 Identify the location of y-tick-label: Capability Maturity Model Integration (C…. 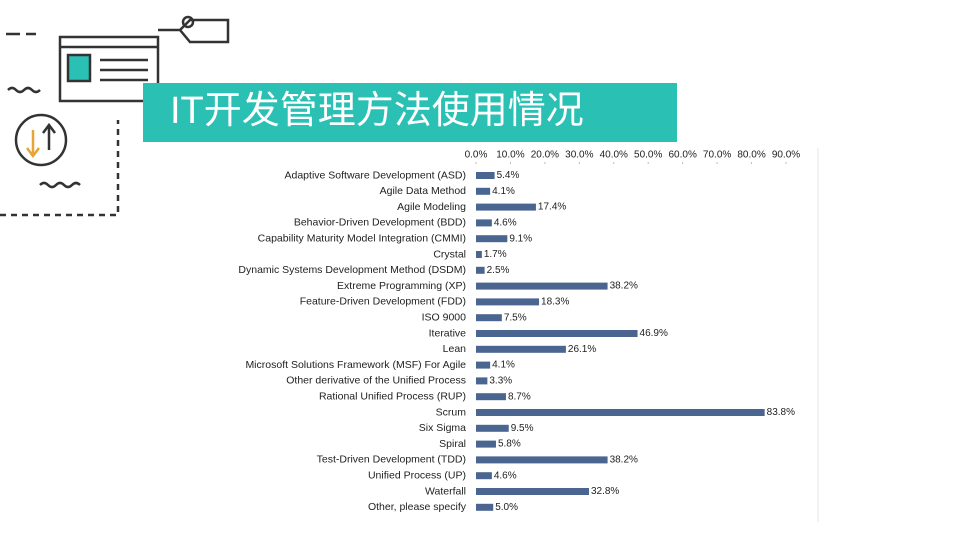
(362, 238).